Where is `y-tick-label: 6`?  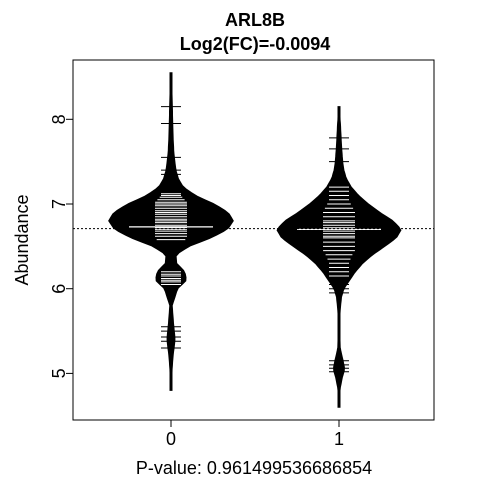
y-tick-label: 6 is located at coordinates (59, 289).